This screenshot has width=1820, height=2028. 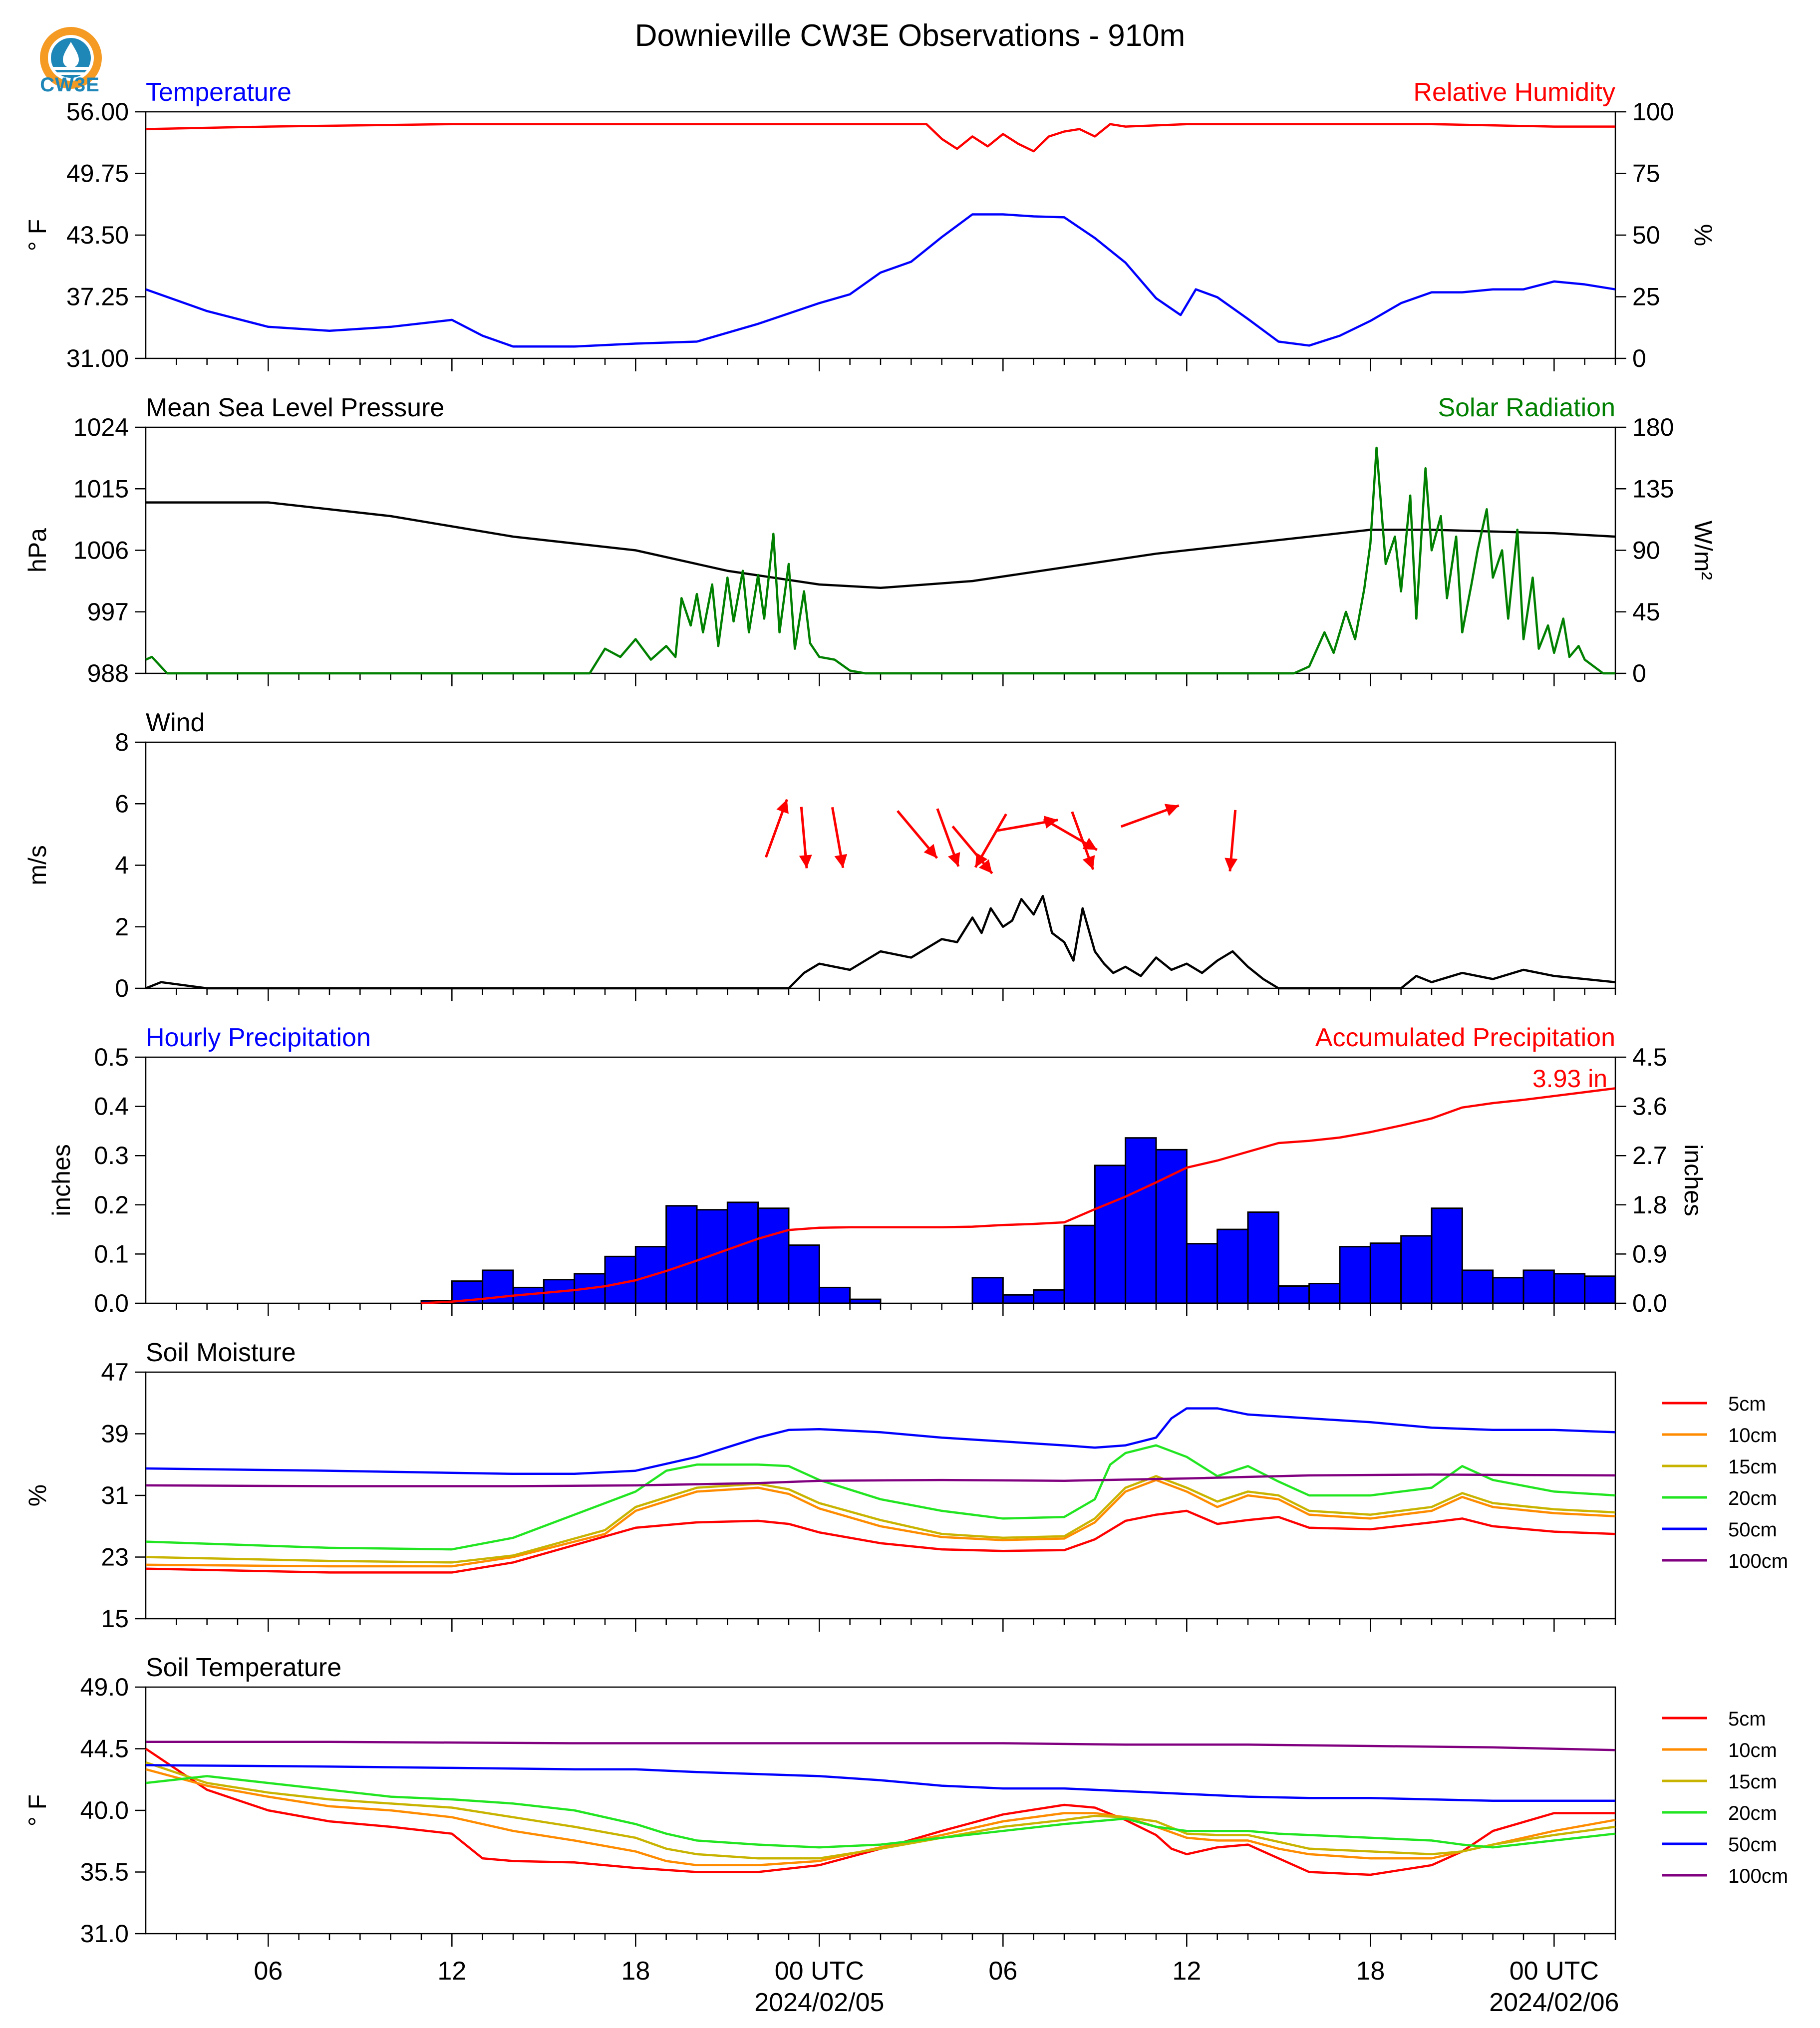 What do you see at coordinates (1752, 1436) in the screenshot?
I see `panel-5-legend-label: 10cm` at bounding box center [1752, 1436].